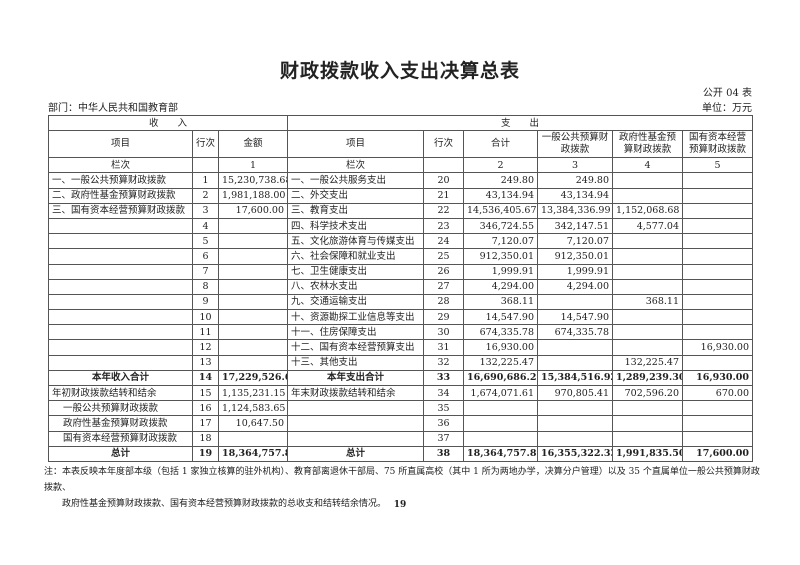 This screenshot has width=800, height=565. I want to click on column-number: 2, so click(501, 165).